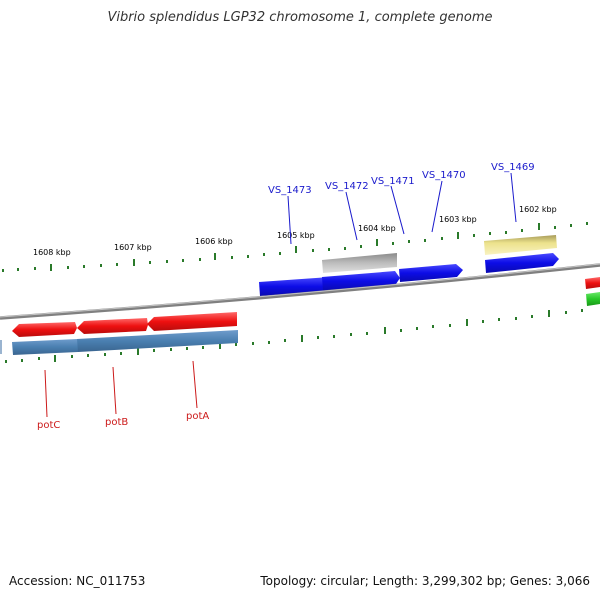 This screenshot has height=600, width=600. Describe the element at coordinates (347, 186) in the screenshot. I see `gene-label-vs1472: VS_1472` at that location.